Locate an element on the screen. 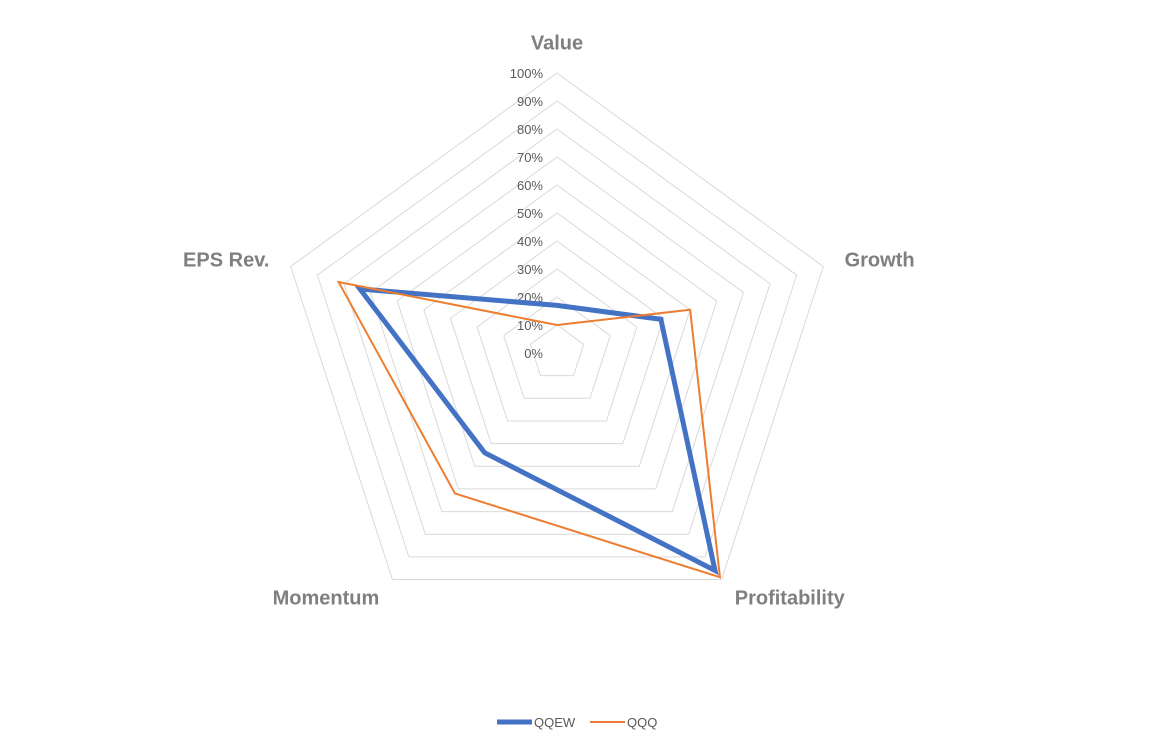  legend-label-qqew: QQEW is located at coordinates (555, 722).